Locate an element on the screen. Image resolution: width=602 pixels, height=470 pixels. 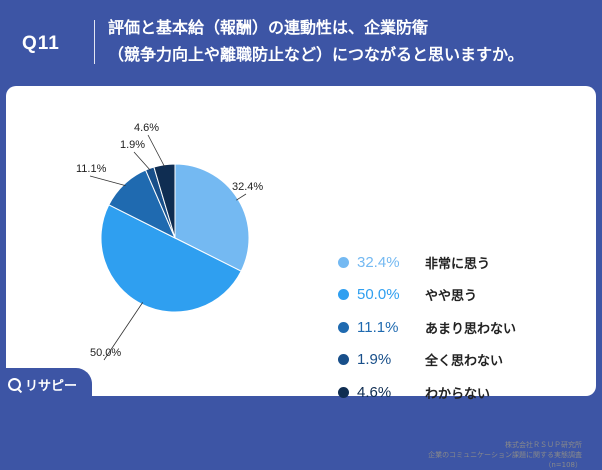
legend-item: 32.4% 非常に思う is located at coordinates (463, 262).